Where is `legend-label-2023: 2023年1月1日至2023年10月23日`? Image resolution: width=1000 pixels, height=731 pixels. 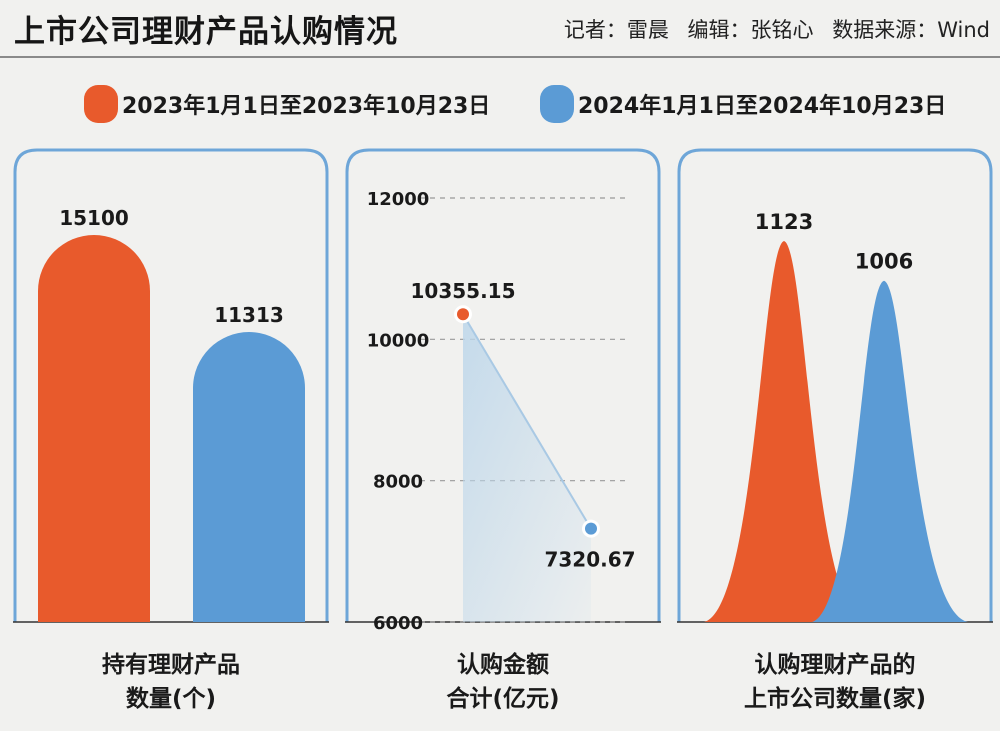 legend-label-2023: 2023年1月1日至2023年10月23日 is located at coordinates (306, 106).